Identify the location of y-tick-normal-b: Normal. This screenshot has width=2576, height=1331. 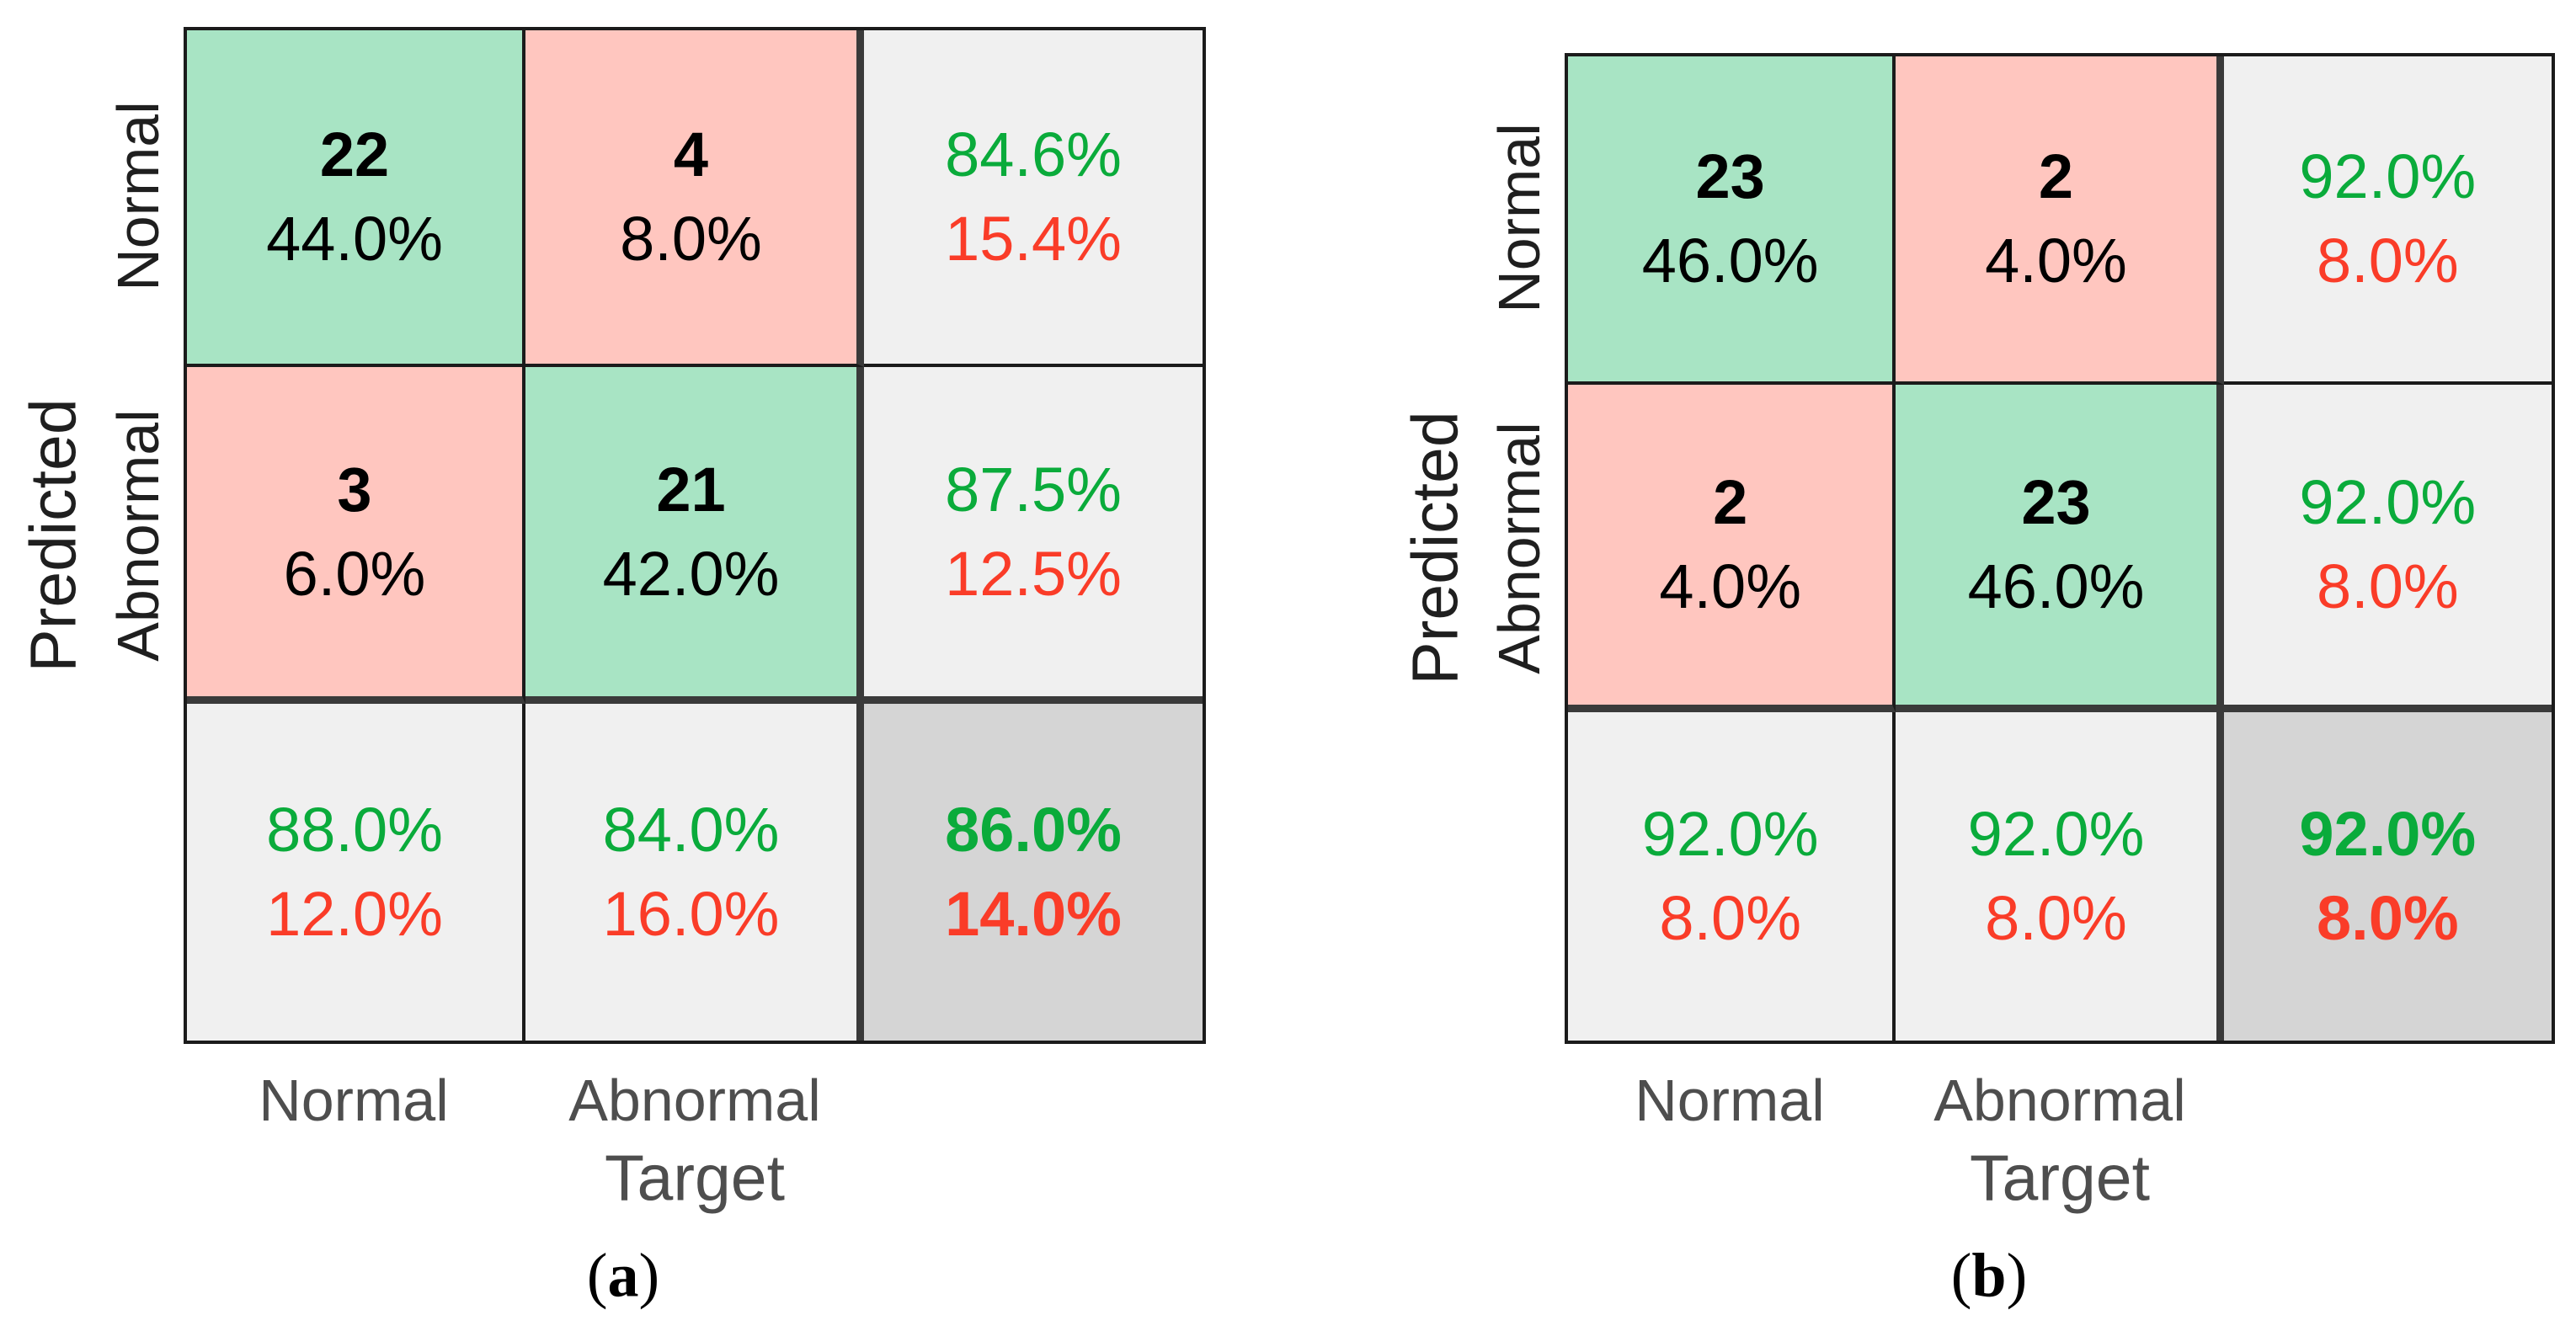
(1519, 218).